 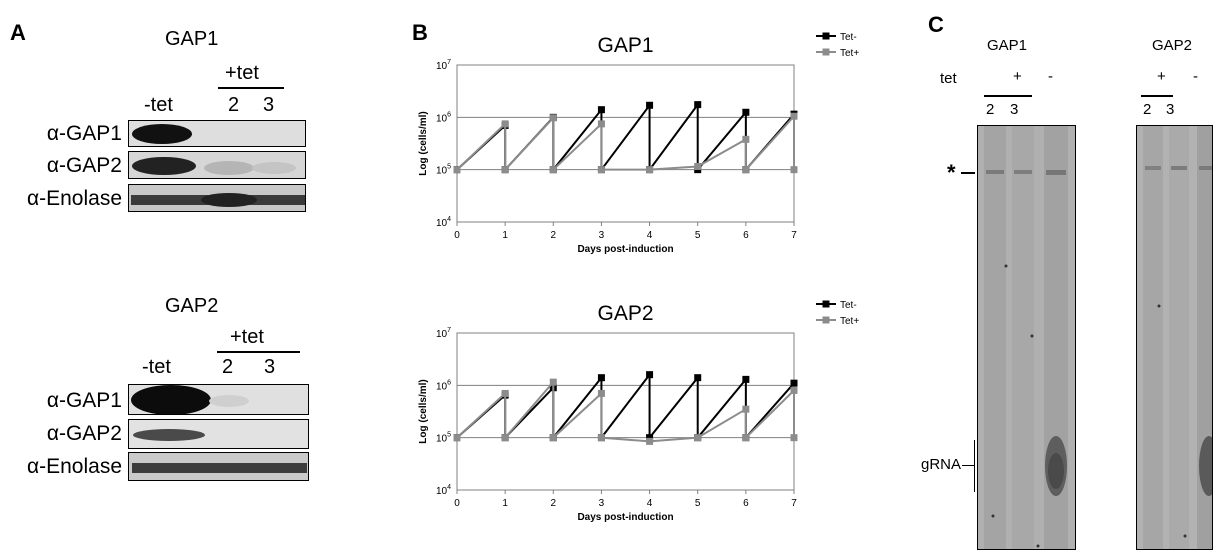 What do you see at coordinates (156, 367) in the screenshot?
I see `blot-2-lane-minus-tet: -tet` at bounding box center [156, 367].